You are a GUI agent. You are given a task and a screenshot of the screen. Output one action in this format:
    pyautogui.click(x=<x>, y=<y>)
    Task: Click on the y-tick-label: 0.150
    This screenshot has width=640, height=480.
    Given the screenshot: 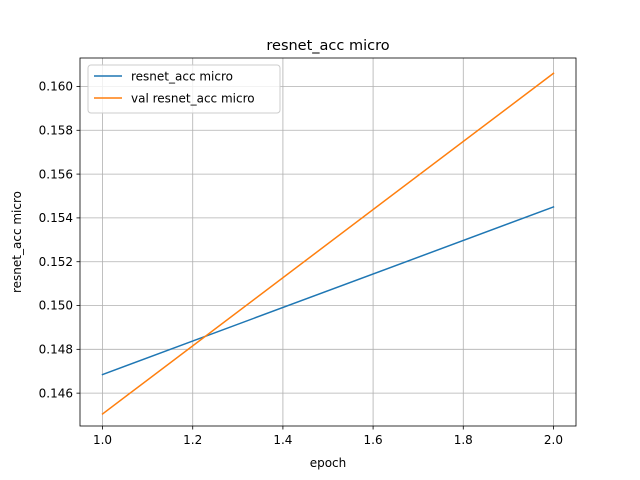 What is the action you would take?
    pyautogui.click(x=56, y=306)
    